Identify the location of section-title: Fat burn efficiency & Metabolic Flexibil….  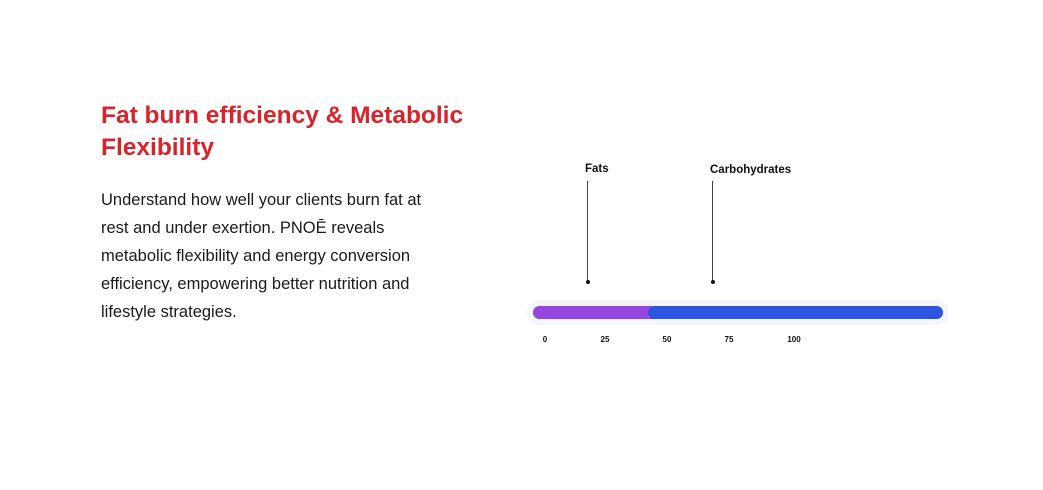
(282, 131).